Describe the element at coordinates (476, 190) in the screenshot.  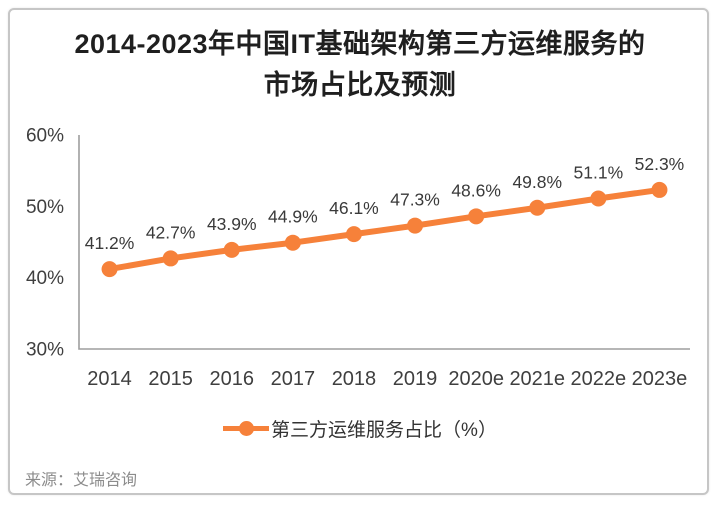
I see `data-label-2020e: 48.6%` at that location.